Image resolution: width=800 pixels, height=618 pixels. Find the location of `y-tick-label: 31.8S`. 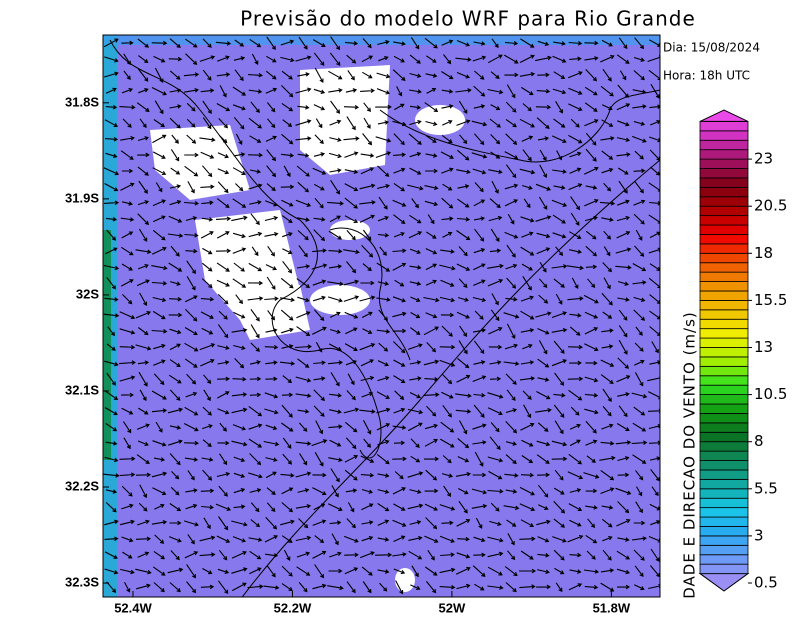

y-tick-label: 31.8S is located at coordinates (82, 101).